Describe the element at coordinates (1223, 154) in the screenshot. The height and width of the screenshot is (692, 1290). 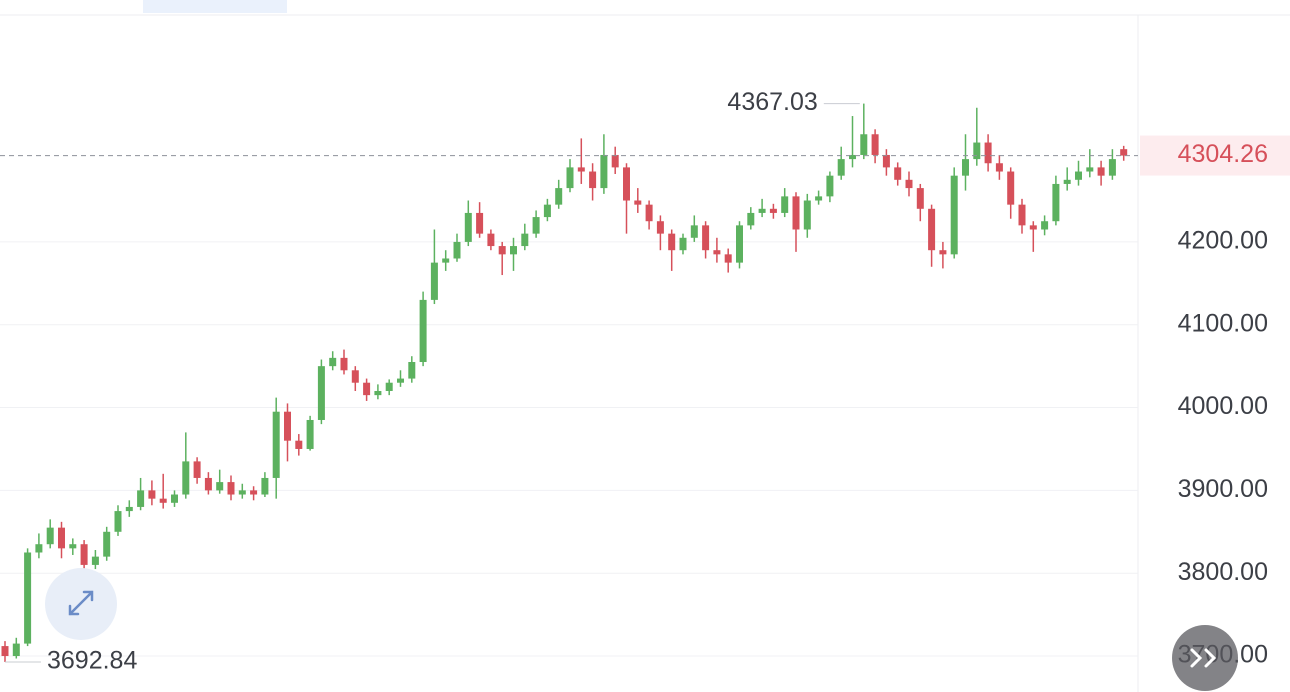
I see `last-price-label: 4304.26` at that location.